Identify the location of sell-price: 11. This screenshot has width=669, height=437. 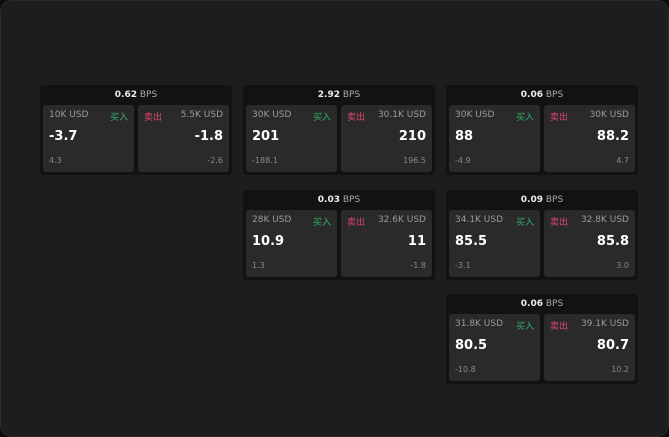
(416, 241).